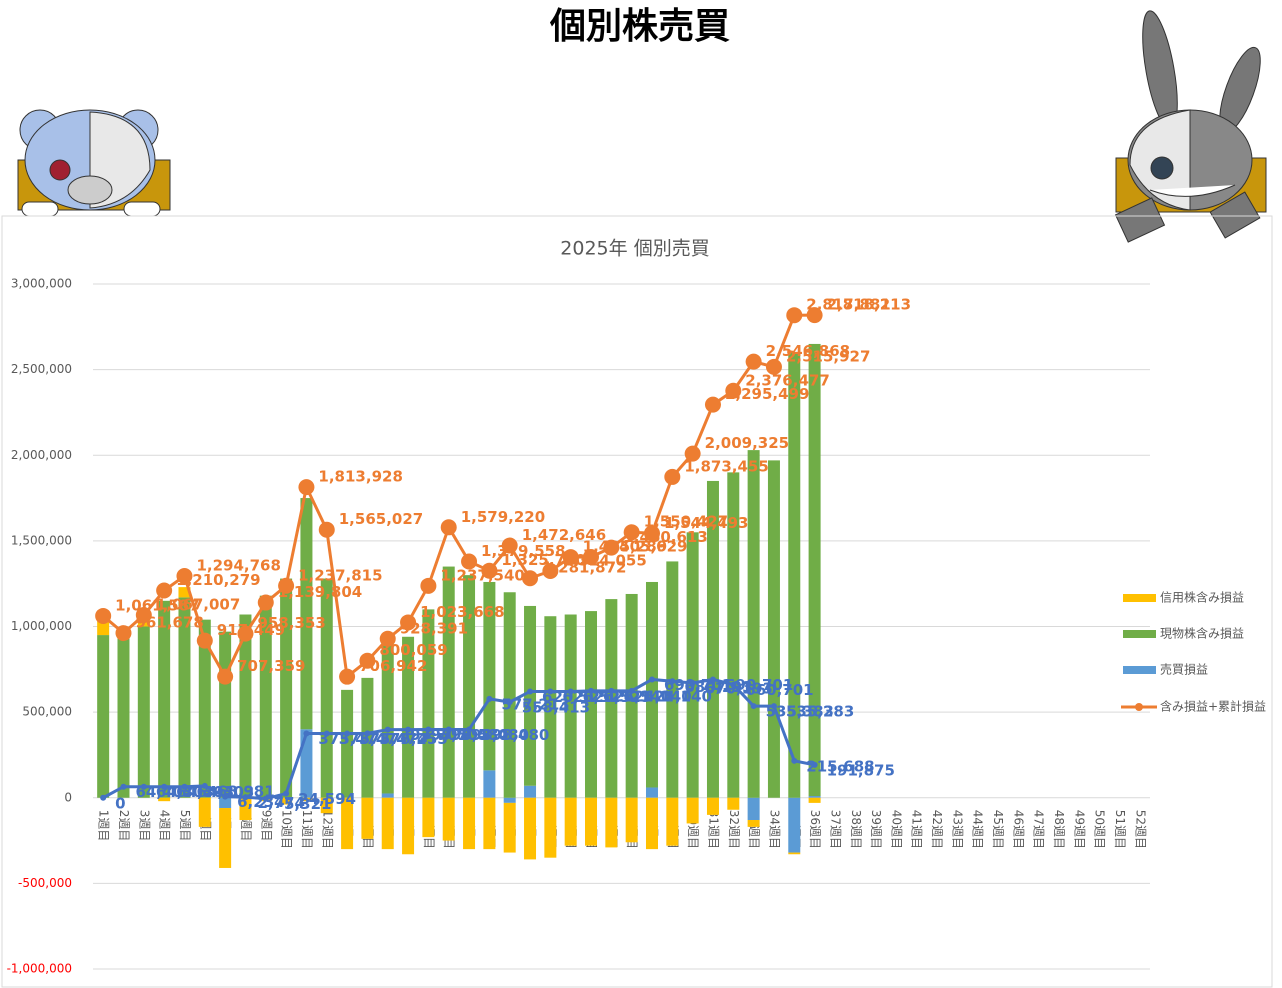 This screenshot has height=988, width=1282. I want to click on data-label: 1,405,289, so click(625, 547).